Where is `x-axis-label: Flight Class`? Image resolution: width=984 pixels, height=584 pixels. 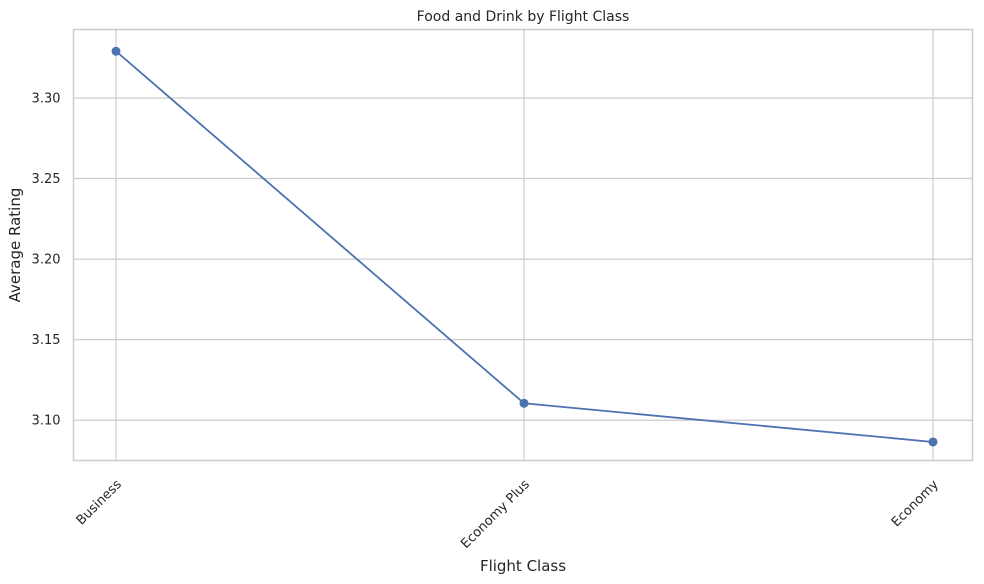 x-axis-label: Flight Class is located at coordinates (523, 566).